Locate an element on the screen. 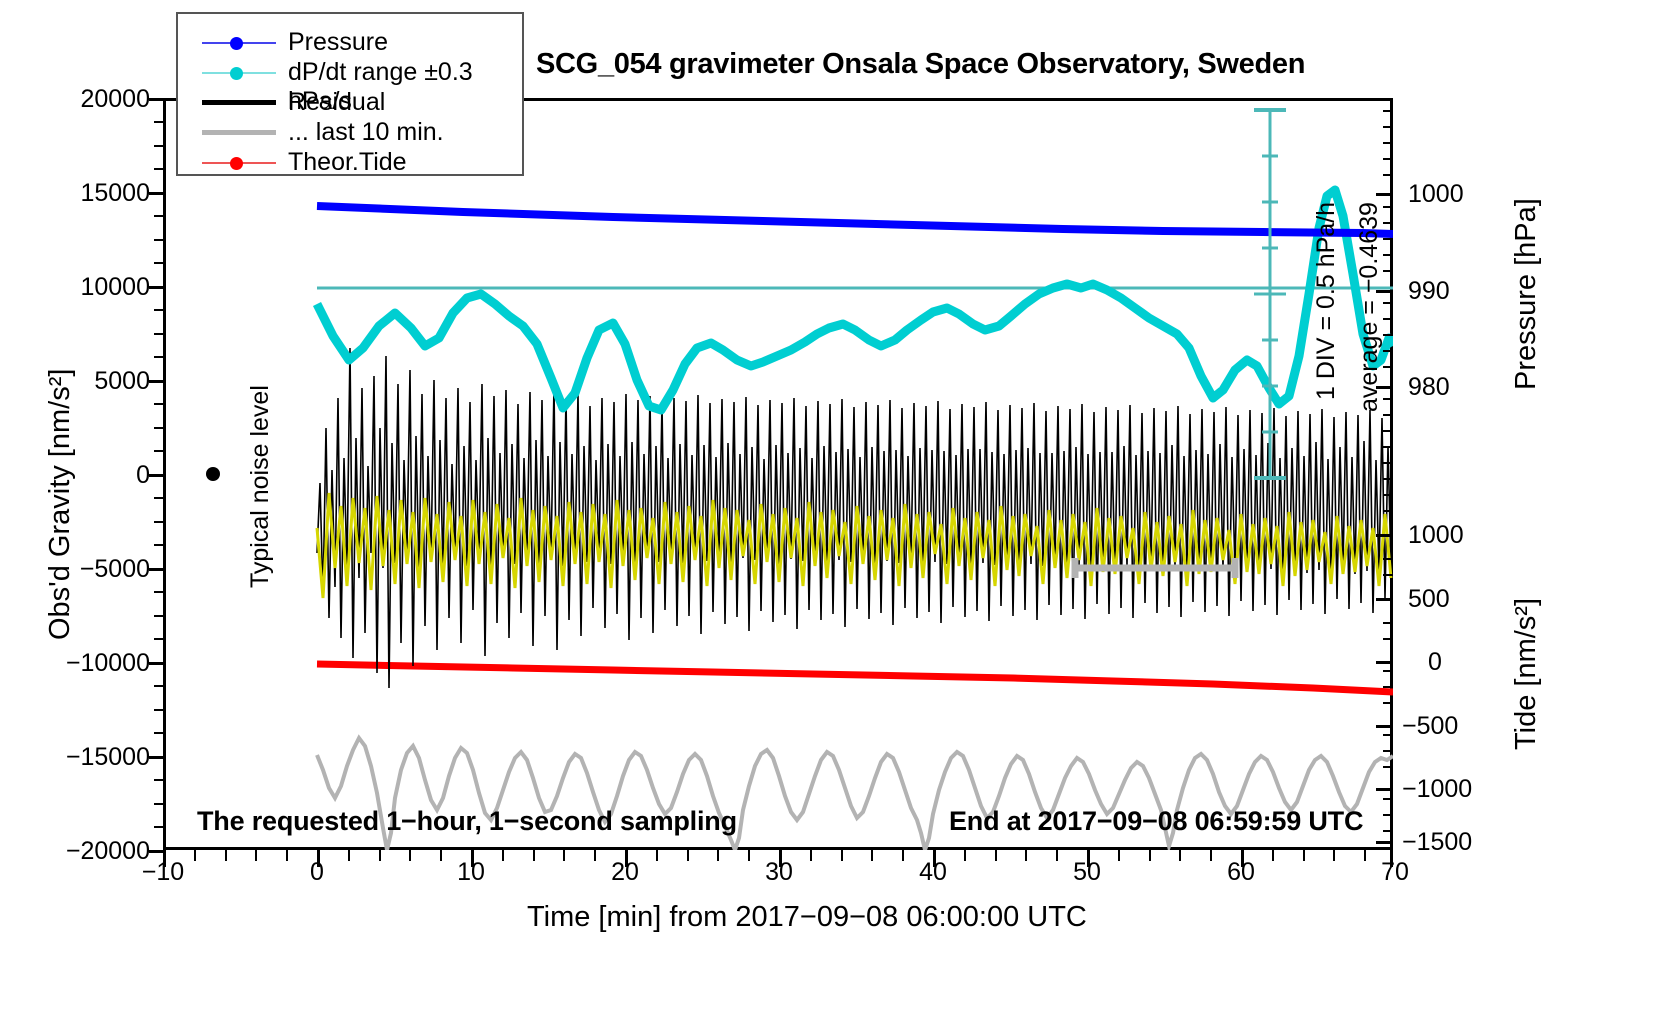 This screenshot has width=1676, height=1020. div-scale-text: 1 DIV = 0.5 hPa/h is located at coordinates (1326, 300).